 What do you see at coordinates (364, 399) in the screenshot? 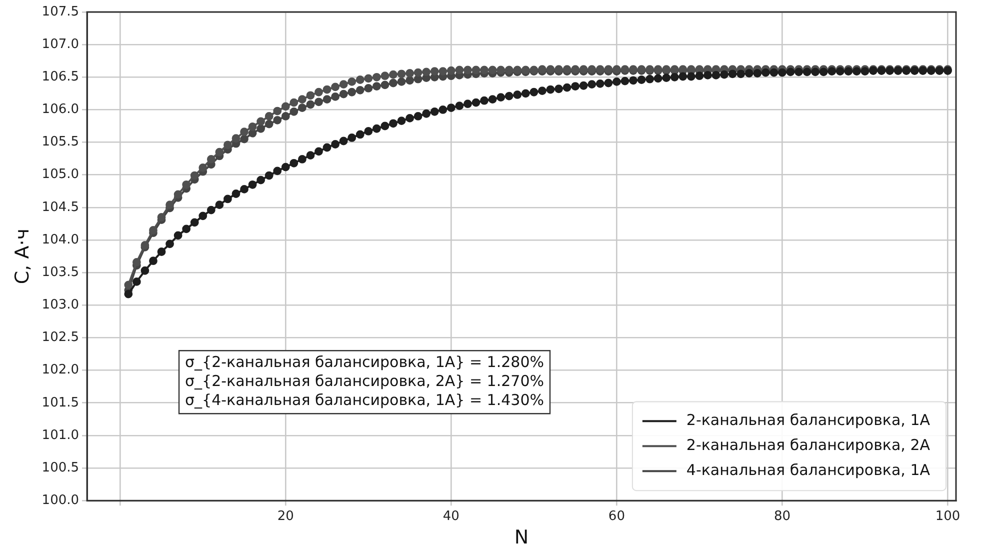
I see `annotation: σ_{4-канальная балансировка, 1А} = 1.430%` at bounding box center [364, 399].